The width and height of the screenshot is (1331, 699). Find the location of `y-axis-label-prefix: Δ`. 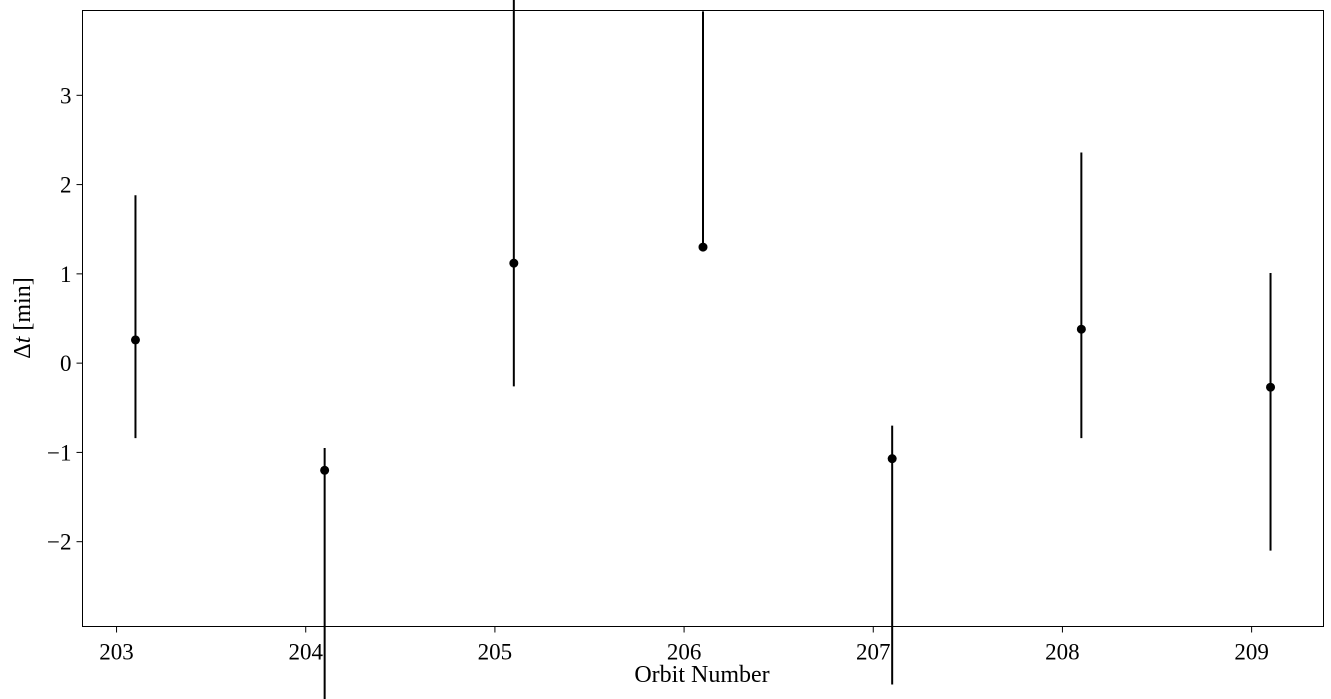

y-axis-label-prefix: Δ is located at coordinates (23, 350).